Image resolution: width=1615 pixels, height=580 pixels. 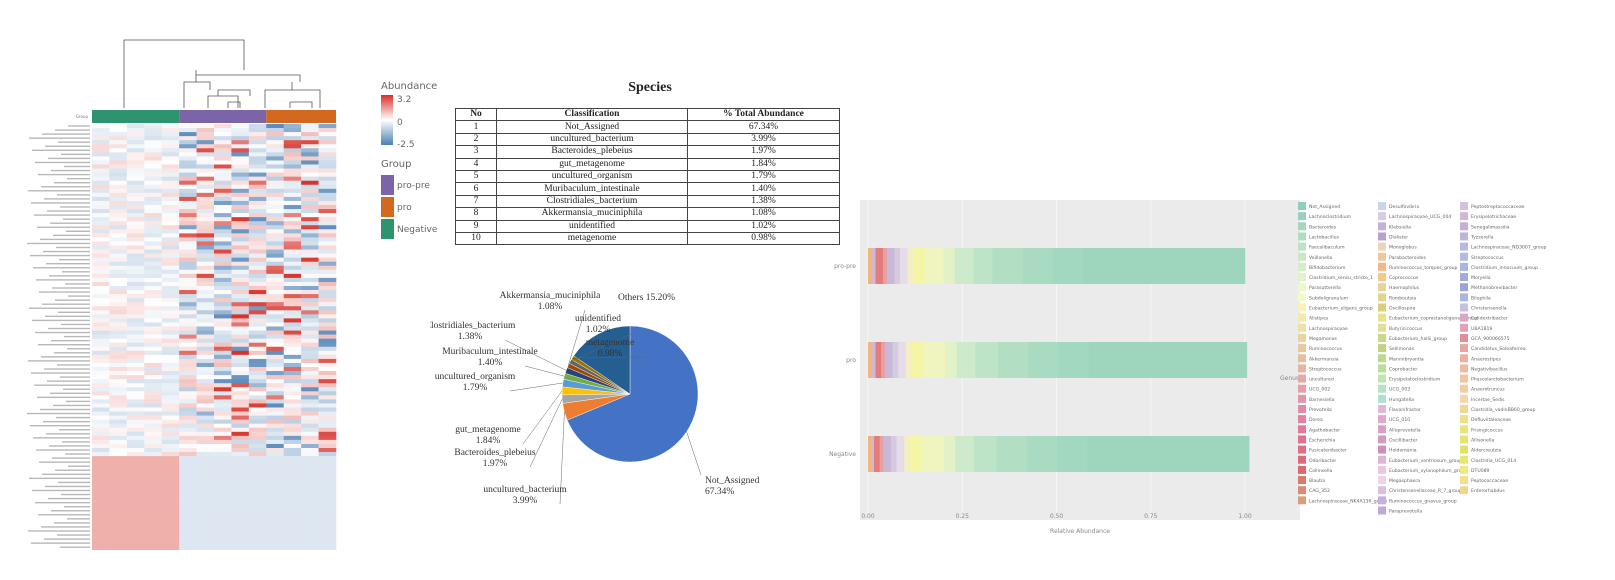 What do you see at coordinates (965, 454) in the screenshot?
I see `bar-segment` at bounding box center [965, 454].